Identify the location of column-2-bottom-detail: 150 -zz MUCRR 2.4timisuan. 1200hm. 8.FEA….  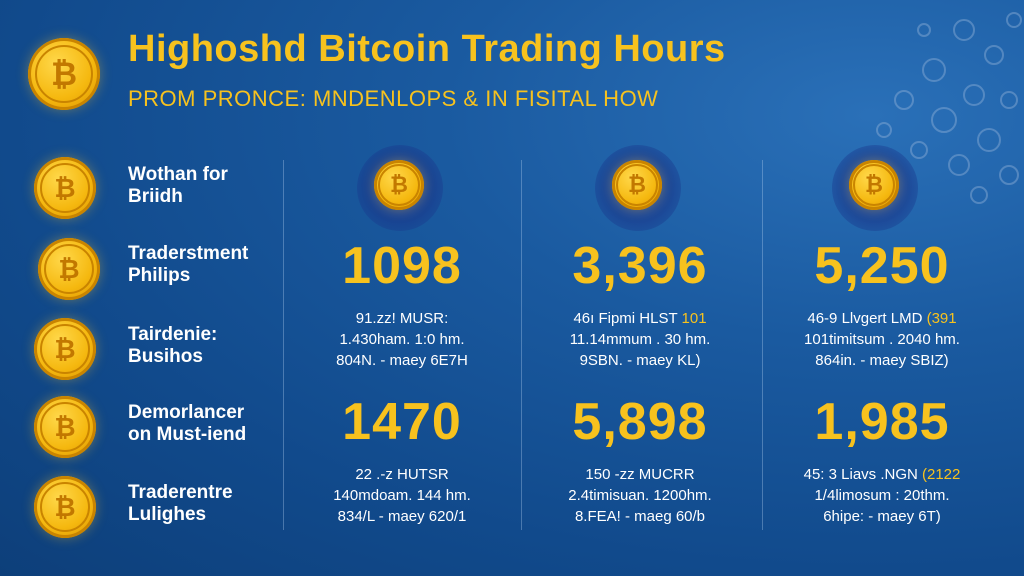
(640, 495).